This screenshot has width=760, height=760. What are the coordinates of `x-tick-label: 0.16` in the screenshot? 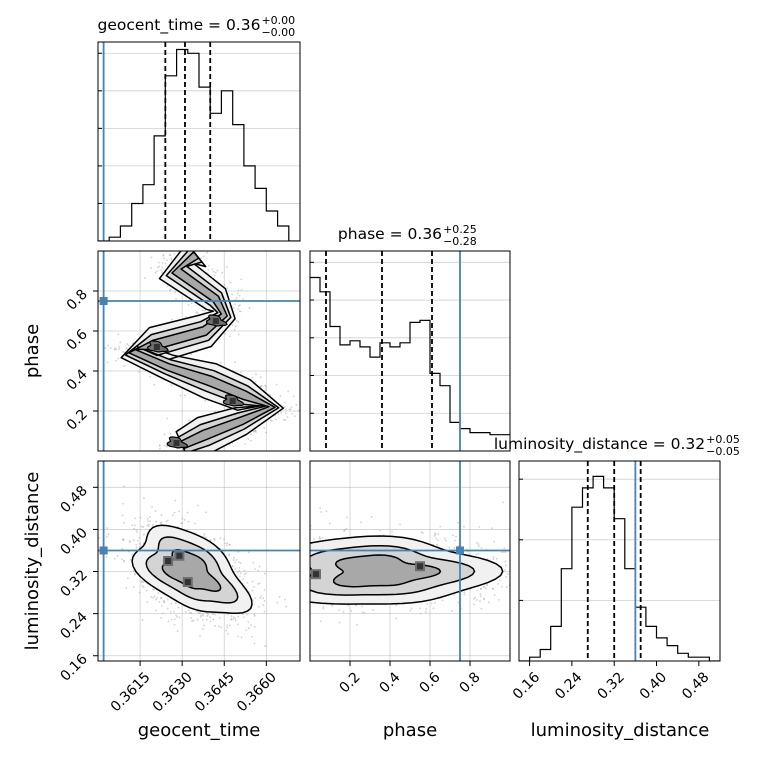 It's located at (526, 685).